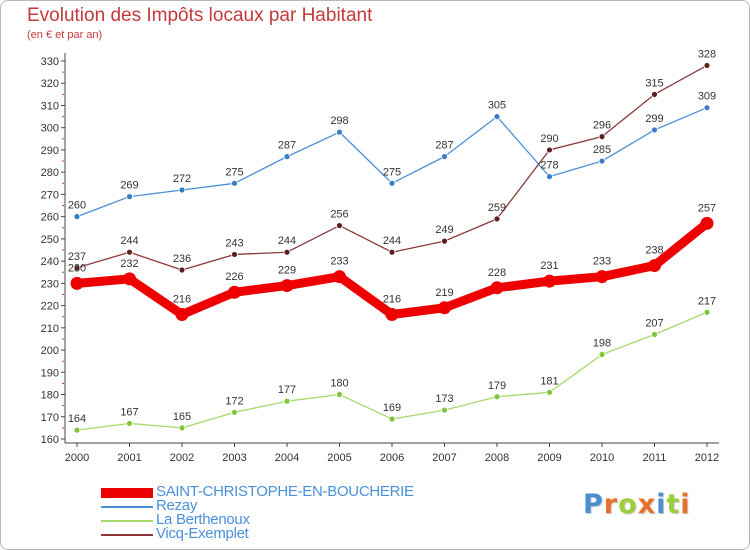  What do you see at coordinates (497, 458) in the screenshot?
I see `x-tick-label: 2008` at bounding box center [497, 458].